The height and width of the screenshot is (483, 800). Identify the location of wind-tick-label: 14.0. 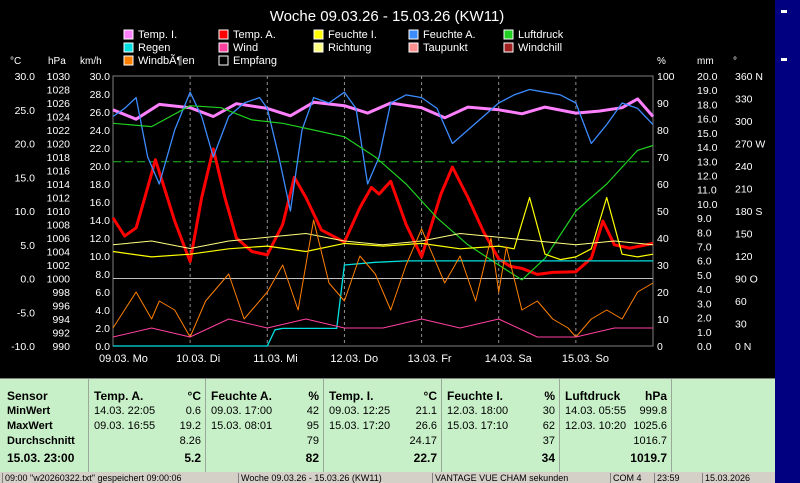
(100, 221).